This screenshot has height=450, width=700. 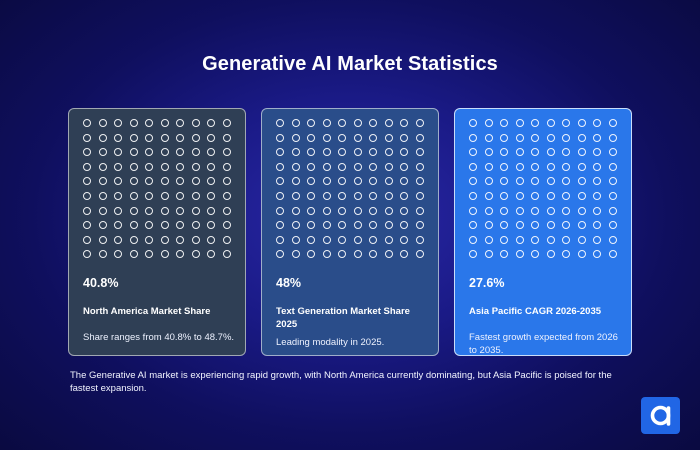 What do you see at coordinates (543, 189) in the screenshot?
I see `dot-grid` at bounding box center [543, 189].